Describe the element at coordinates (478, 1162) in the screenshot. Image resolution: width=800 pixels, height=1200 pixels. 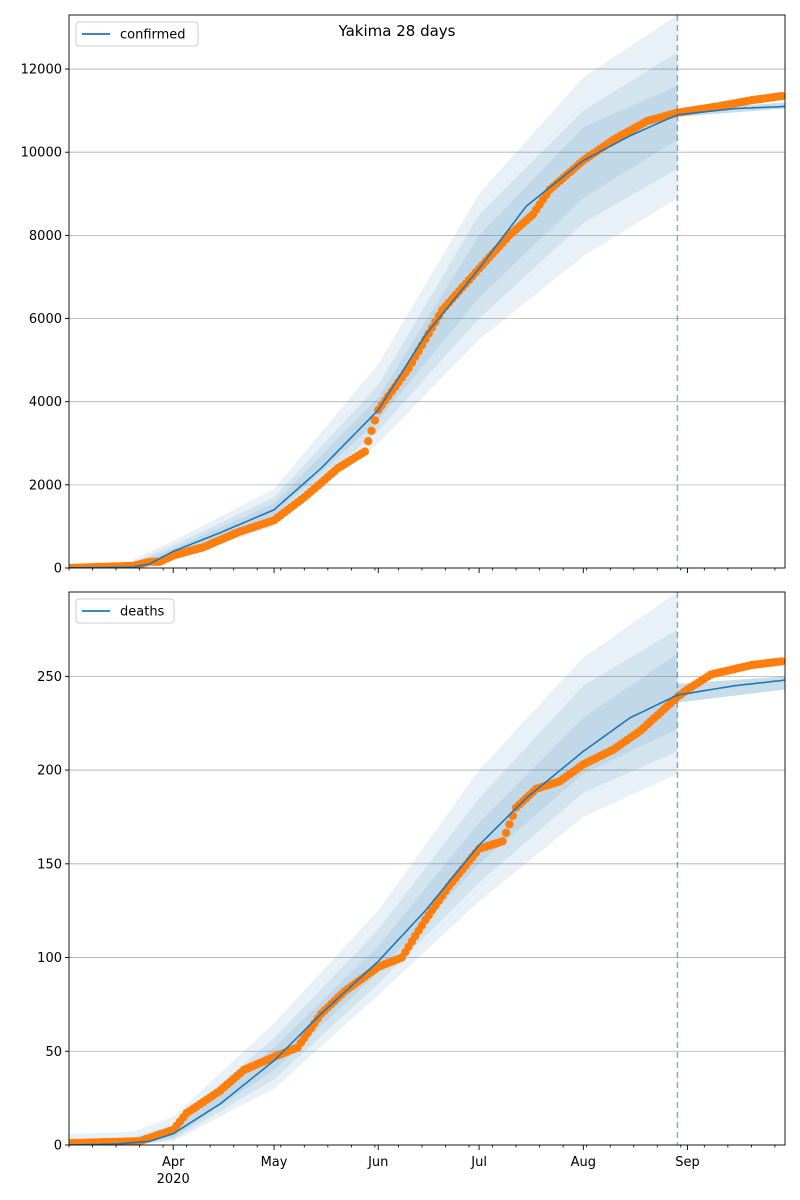
I see `x-tick-label: Jul` at that location.